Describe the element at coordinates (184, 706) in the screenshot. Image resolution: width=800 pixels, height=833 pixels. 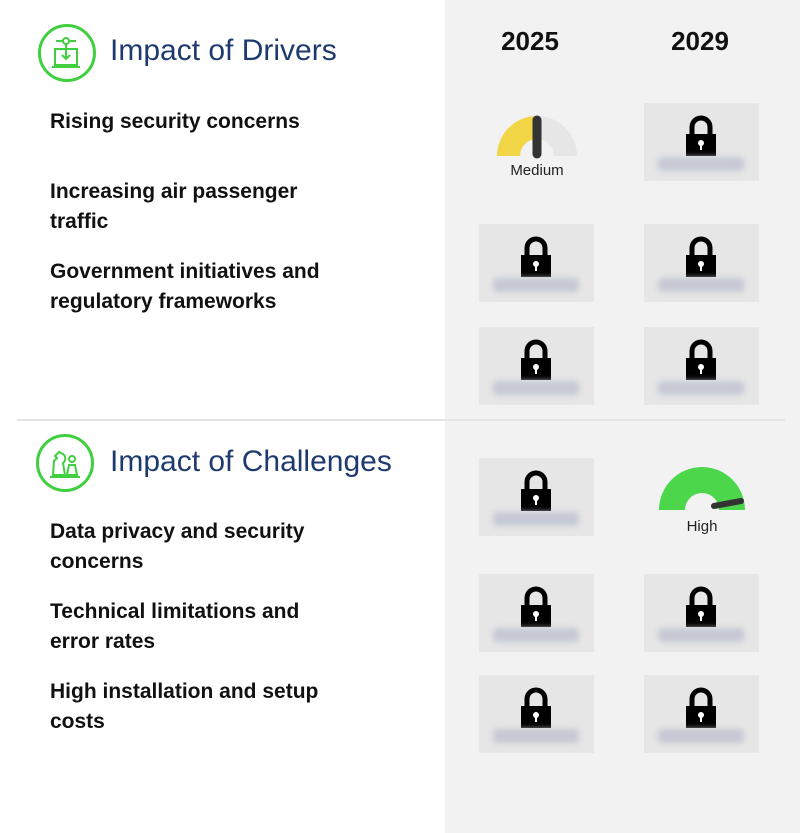
I see `challenge-label: High installation and setup costs` at that location.